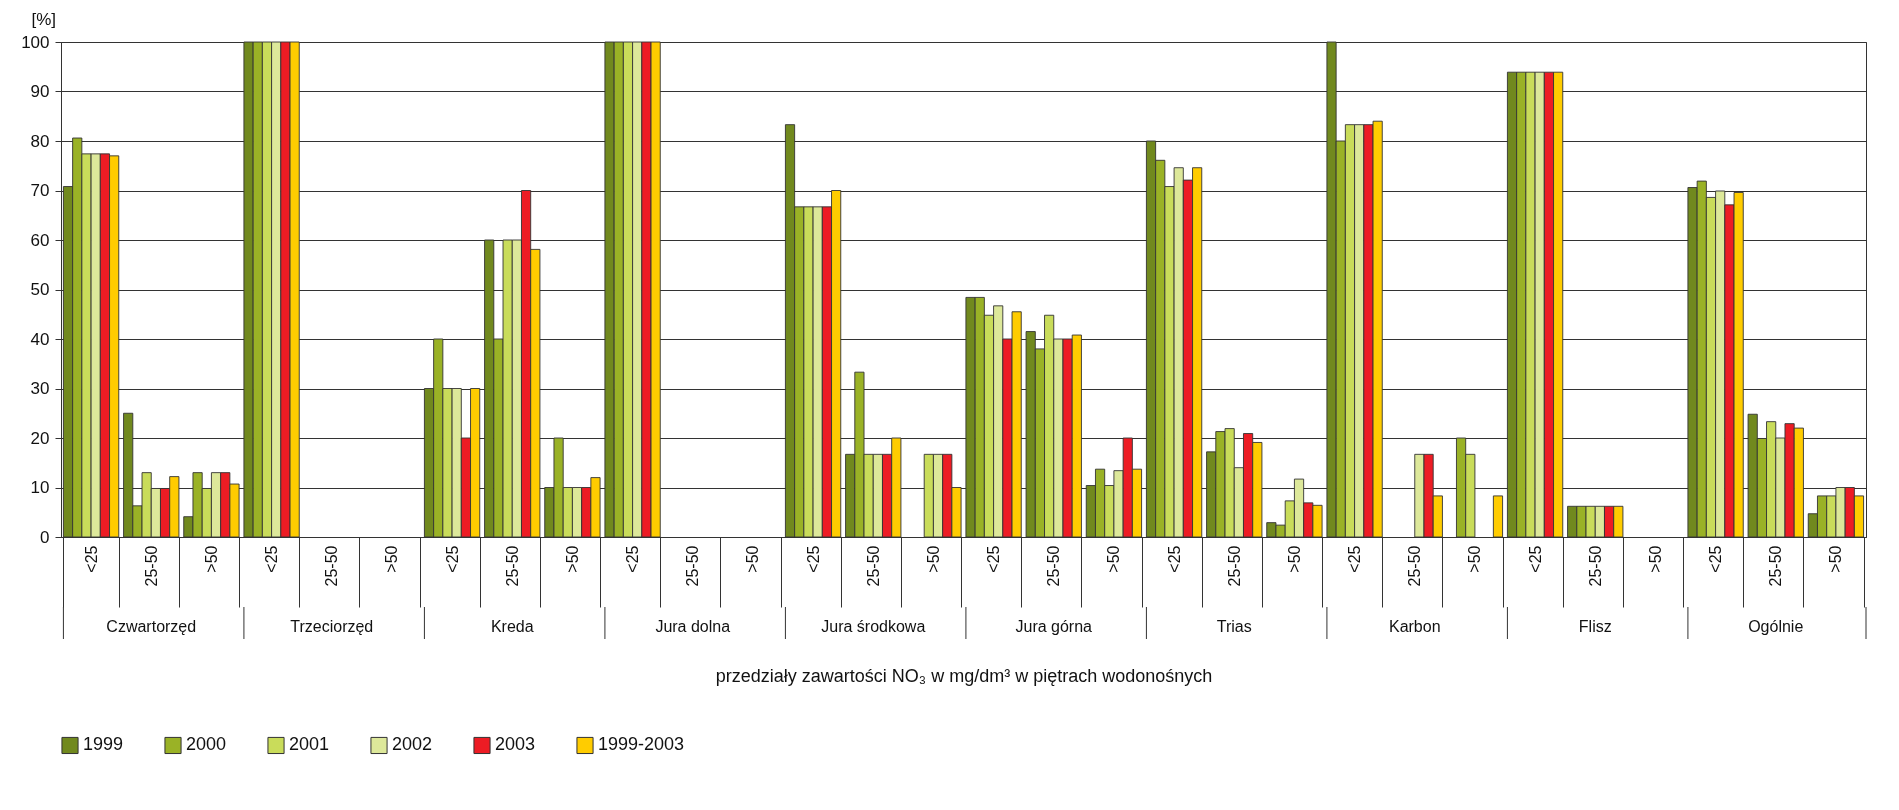  Describe the element at coordinates (40, 487) in the screenshot. I see `y-tick-label: 10` at that location.